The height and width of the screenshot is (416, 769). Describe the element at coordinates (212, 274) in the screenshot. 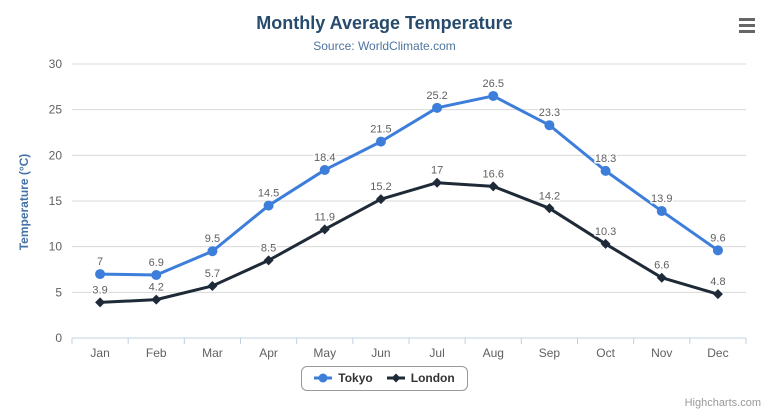

I see `london-data-label: 5.7` at that location.